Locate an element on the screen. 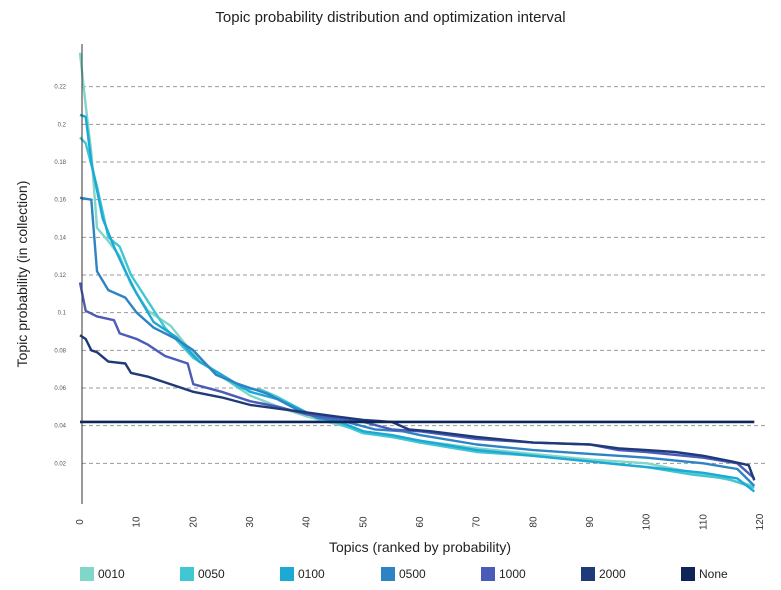 The height and width of the screenshot is (590, 781). x-tick-label: 50 is located at coordinates (363, 522).